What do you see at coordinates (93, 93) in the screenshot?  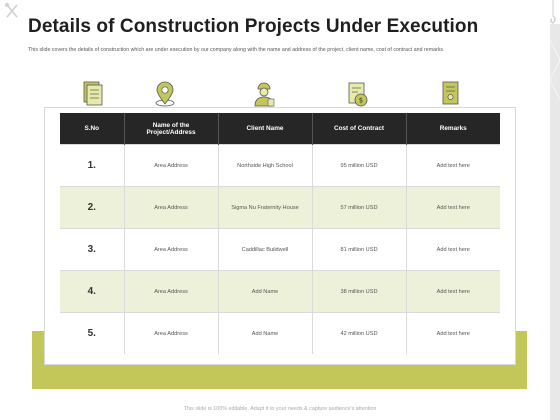 I see `document-list-icon` at bounding box center [93, 93].